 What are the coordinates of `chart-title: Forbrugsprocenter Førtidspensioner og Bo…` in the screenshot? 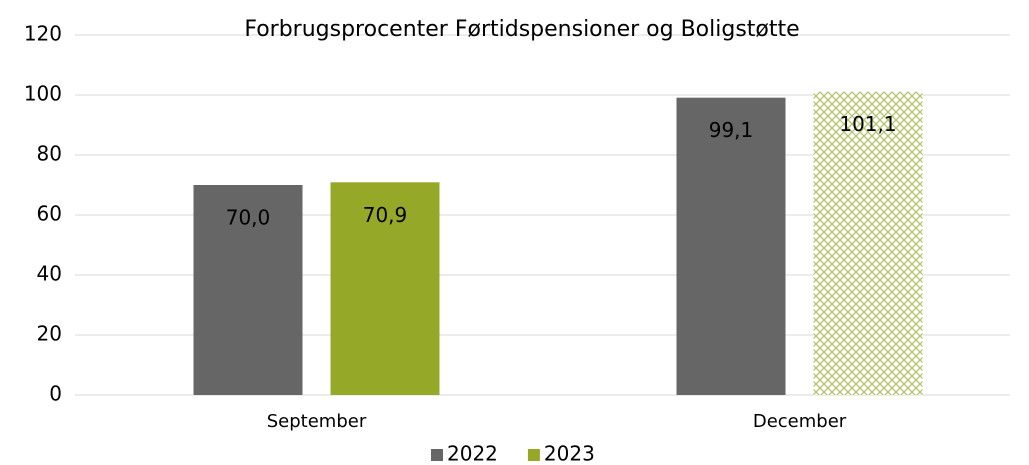 It's located at (521, 29).